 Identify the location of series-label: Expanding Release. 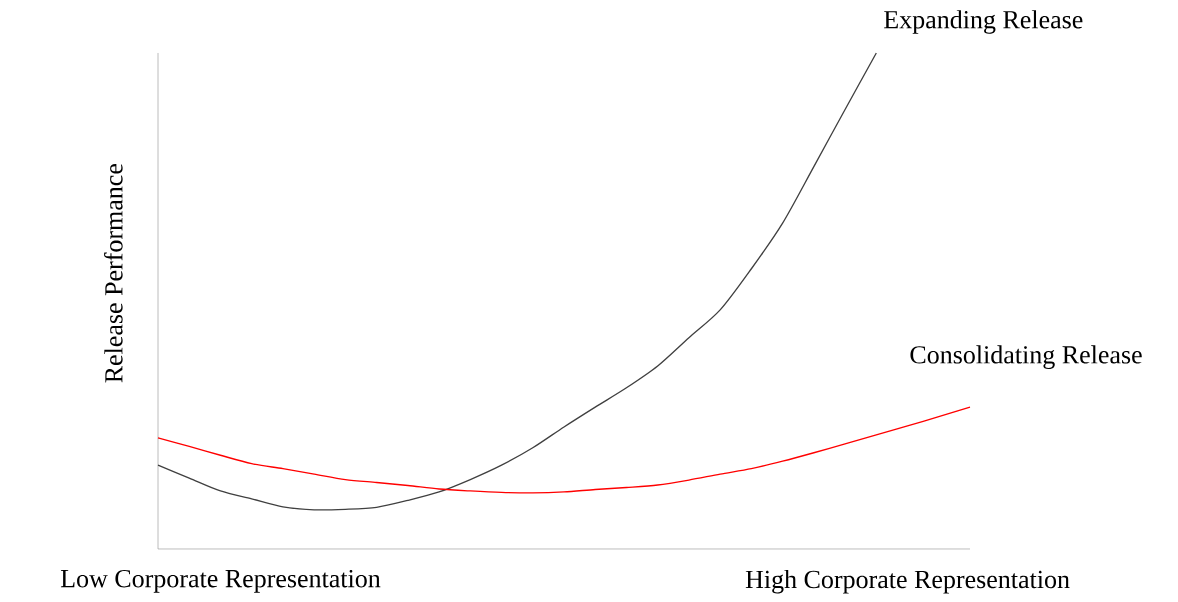
(983, 22).